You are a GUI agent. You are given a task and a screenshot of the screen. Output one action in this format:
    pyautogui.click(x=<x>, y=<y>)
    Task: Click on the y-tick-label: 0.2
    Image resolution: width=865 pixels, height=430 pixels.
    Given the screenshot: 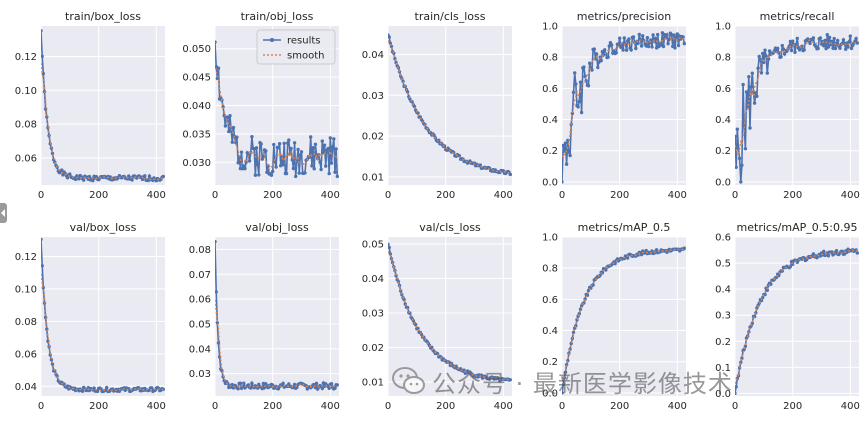 What is the action you would take?
    pyautogui.click(x=723, y=151)
    